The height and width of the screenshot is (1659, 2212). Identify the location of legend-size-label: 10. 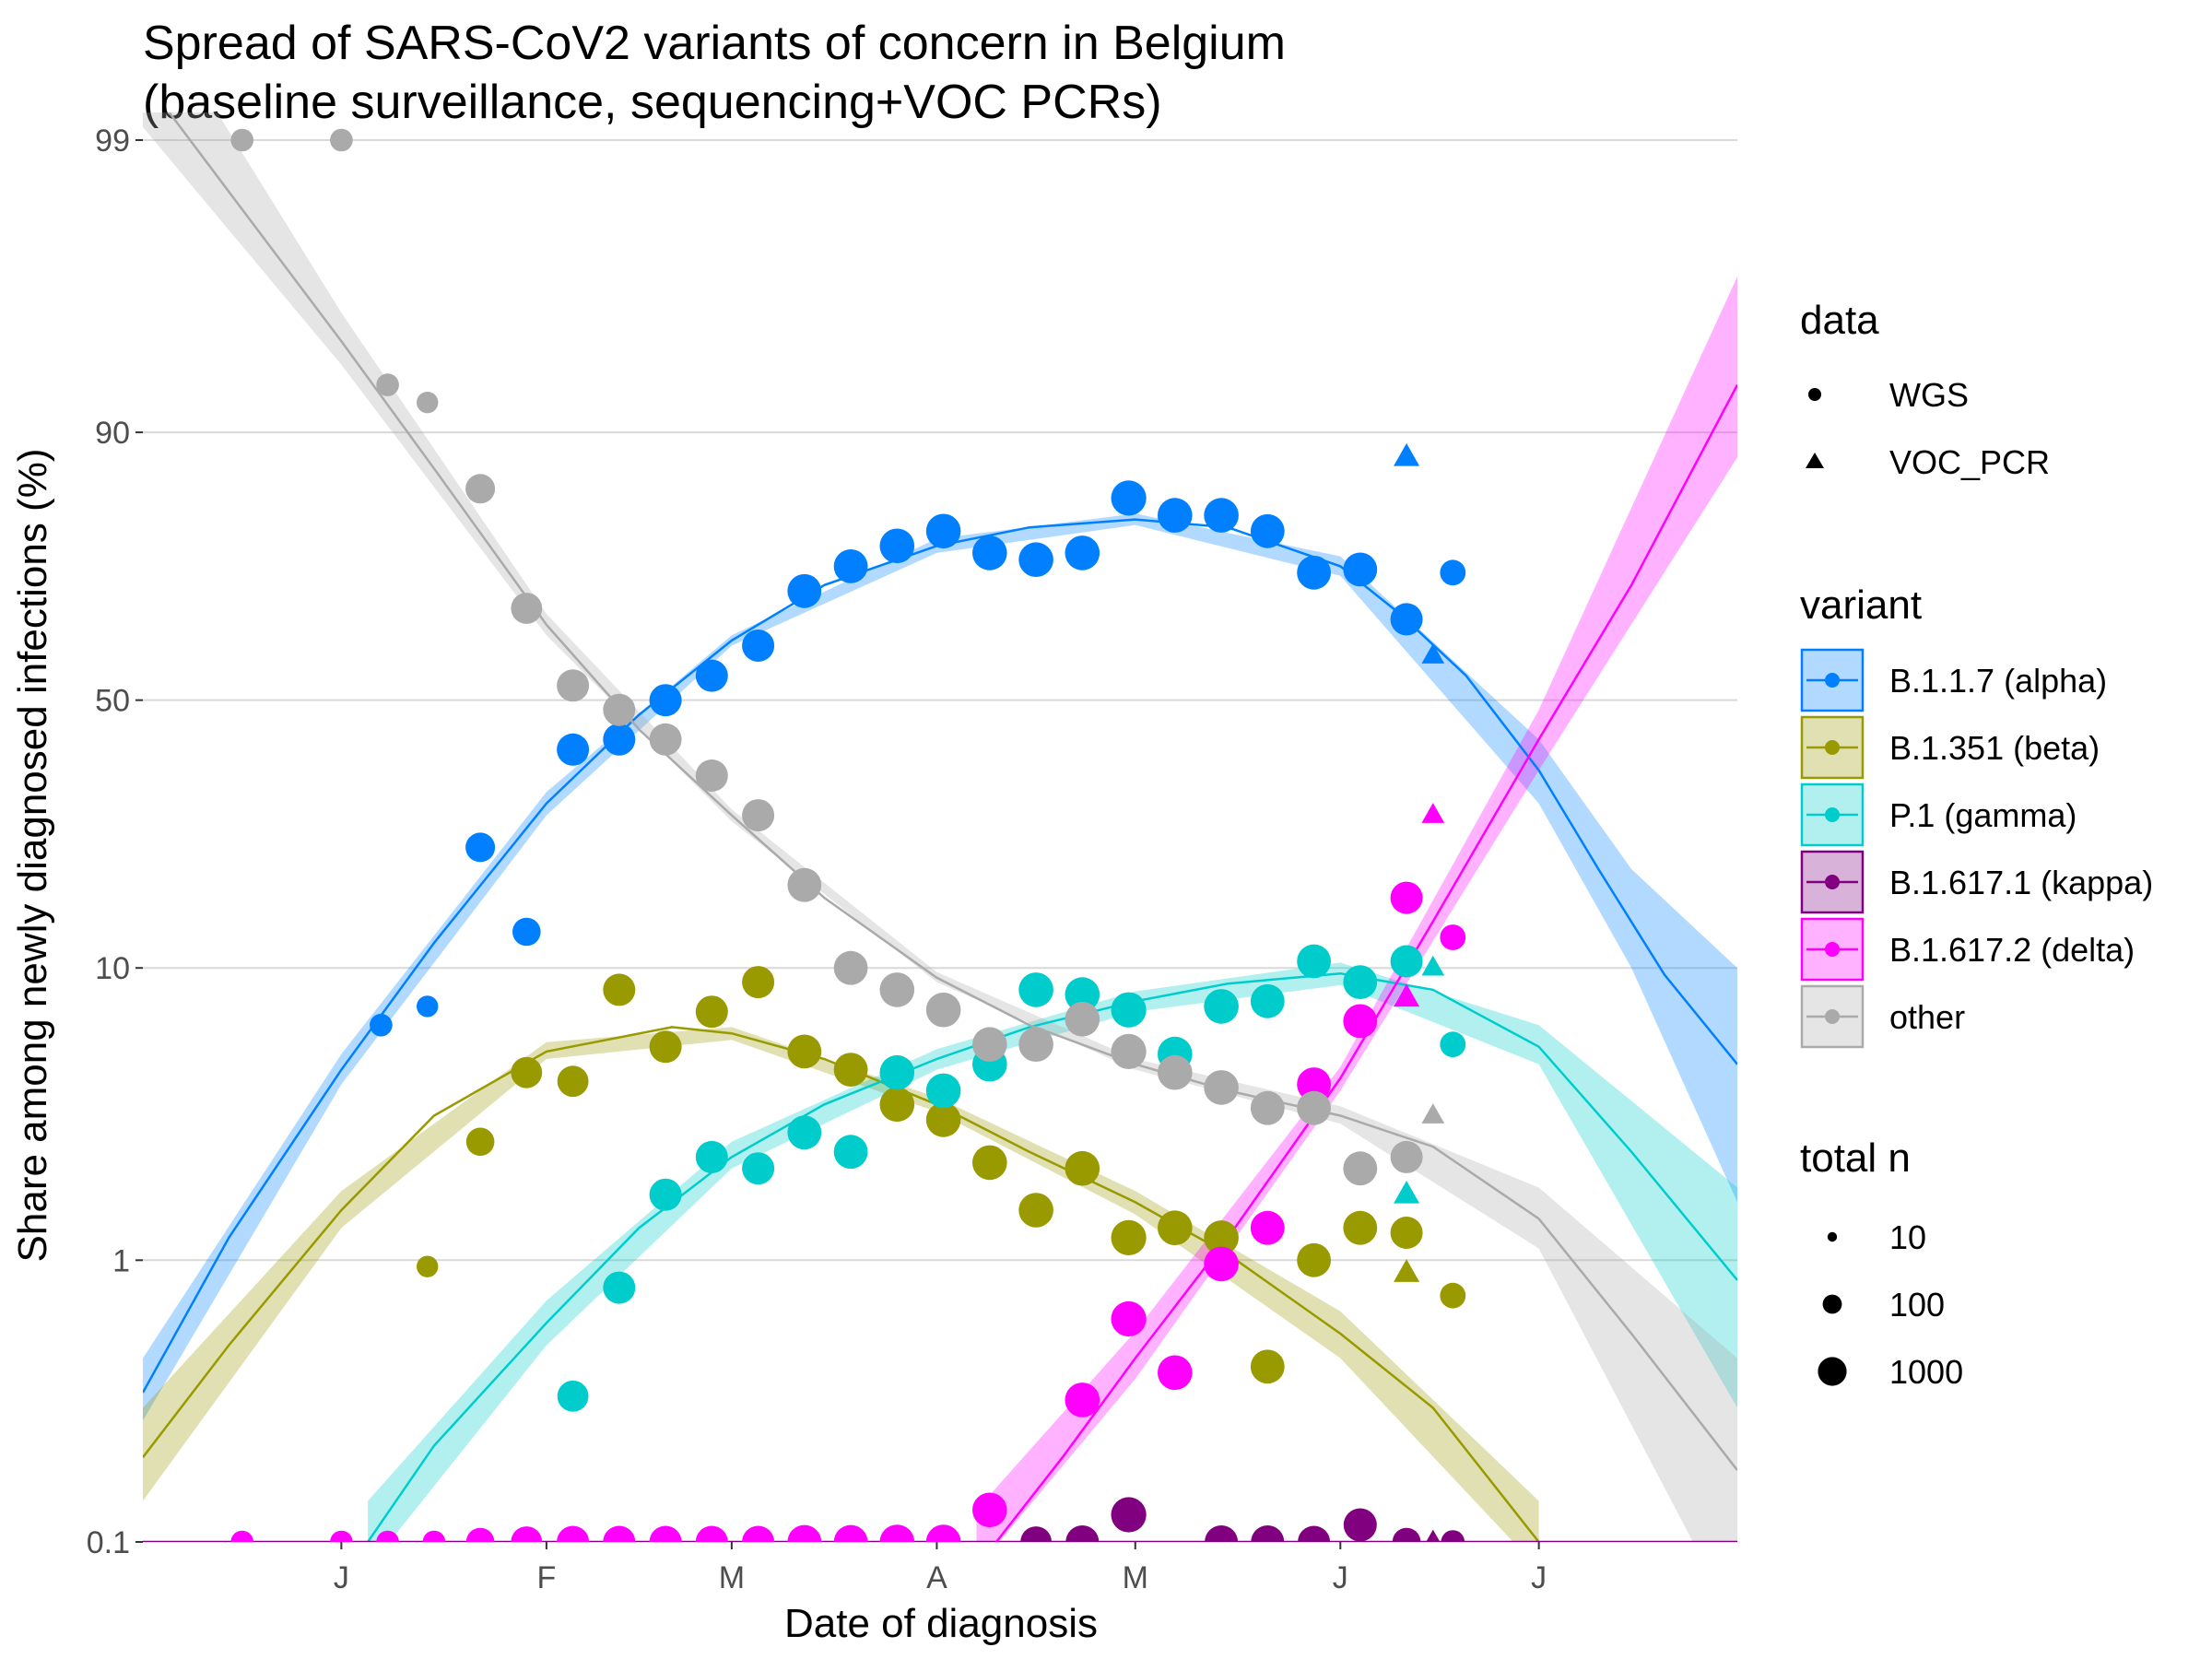
(1907, 1237).